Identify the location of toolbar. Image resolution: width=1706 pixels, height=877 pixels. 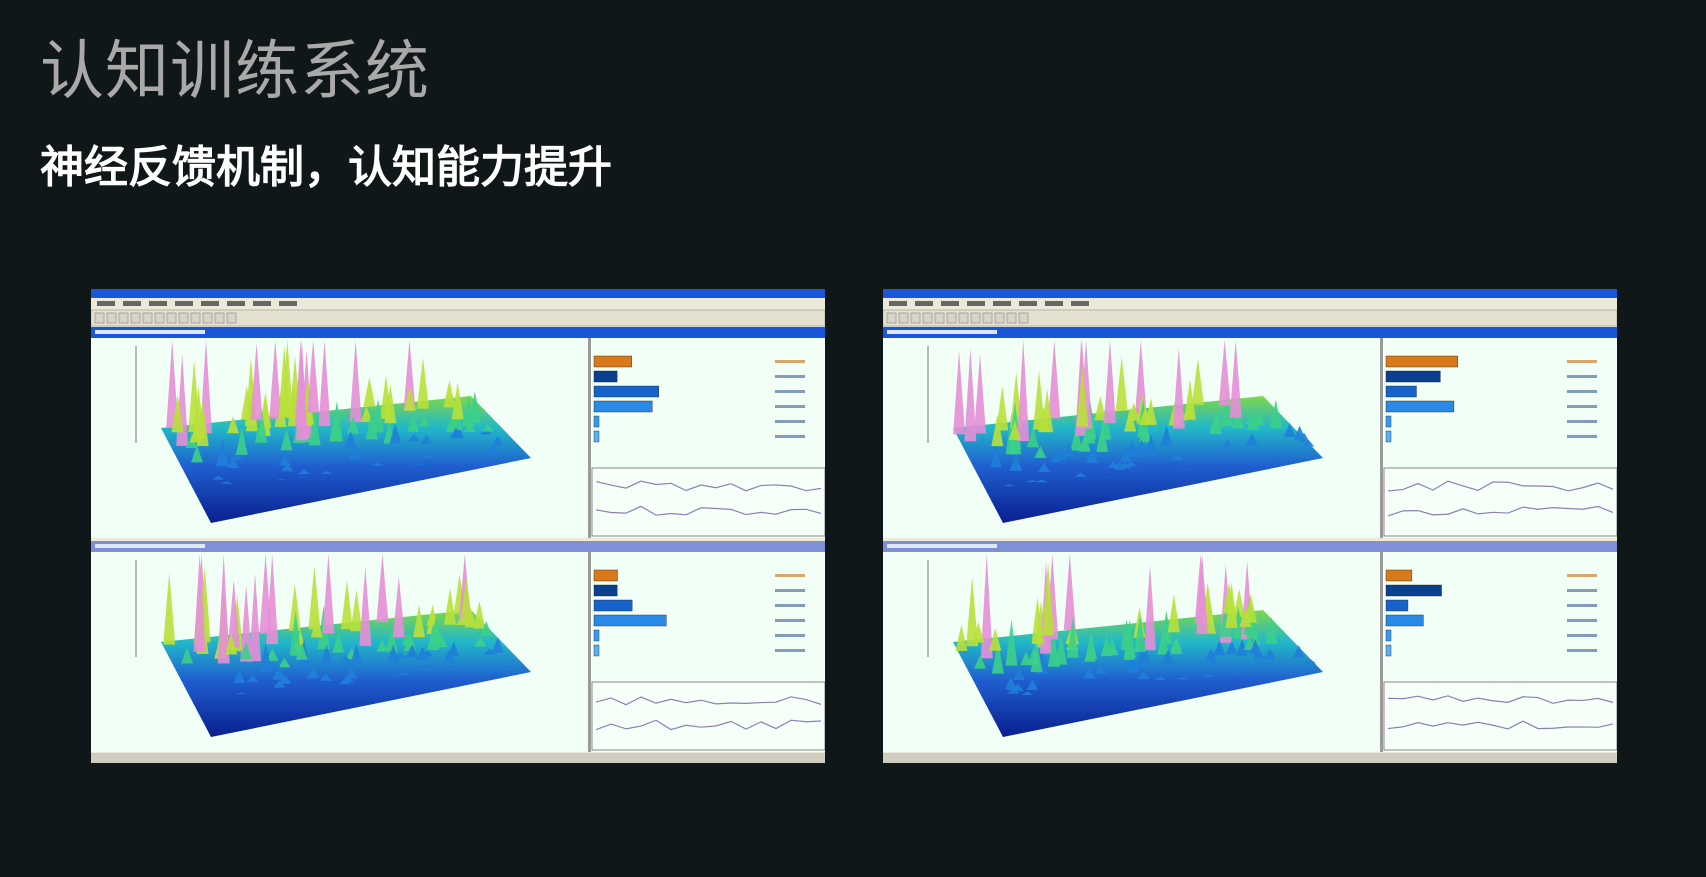
(458, 318).